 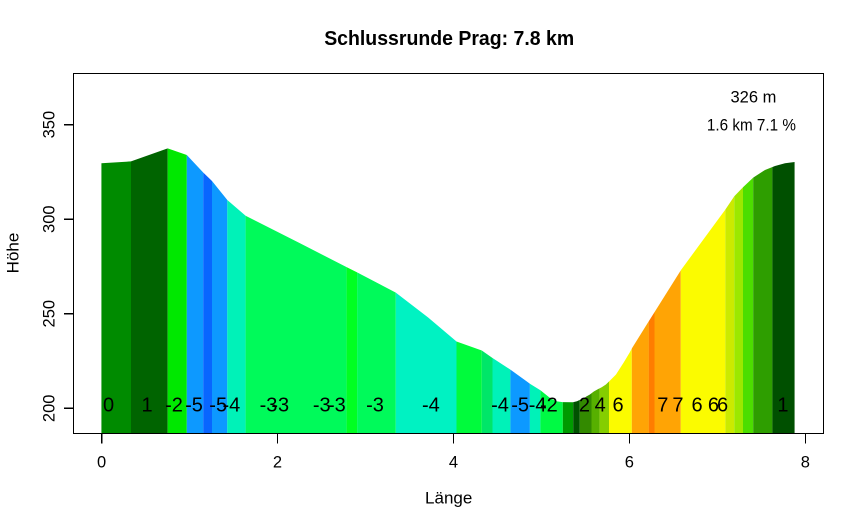 I want to click on svg-text: 326 m, so click(x=753, y=98).